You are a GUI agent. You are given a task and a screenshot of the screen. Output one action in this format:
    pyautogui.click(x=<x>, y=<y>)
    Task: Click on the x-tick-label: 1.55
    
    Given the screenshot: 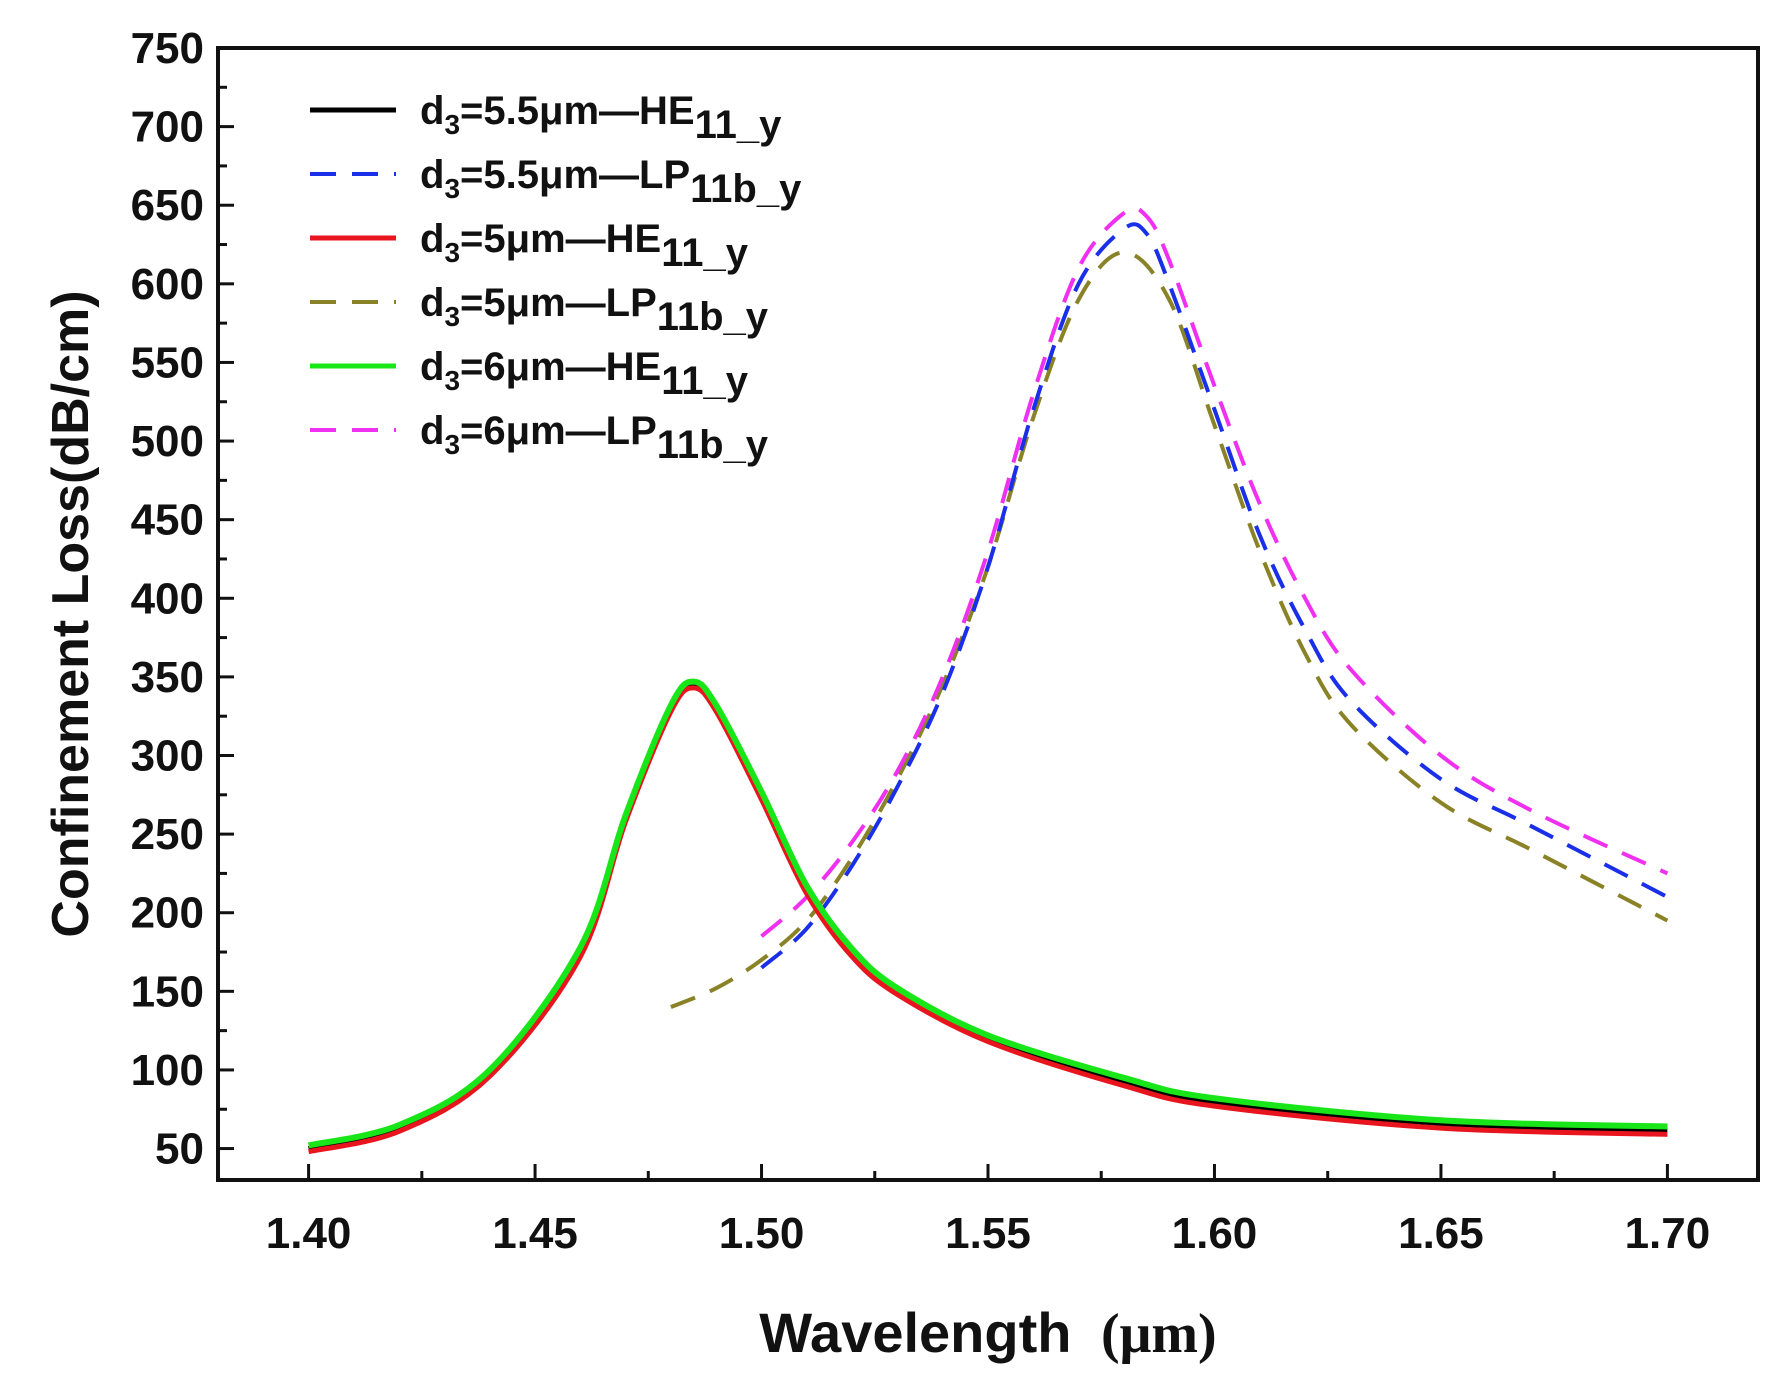 What is the action you would take?
    pyautogui.click(x=988, y=1233)
    